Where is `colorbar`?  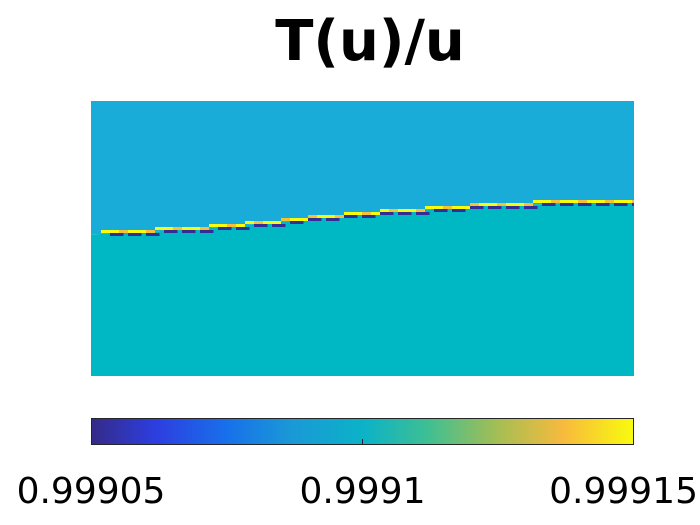
colorbar is located at coordinates (362, 431).